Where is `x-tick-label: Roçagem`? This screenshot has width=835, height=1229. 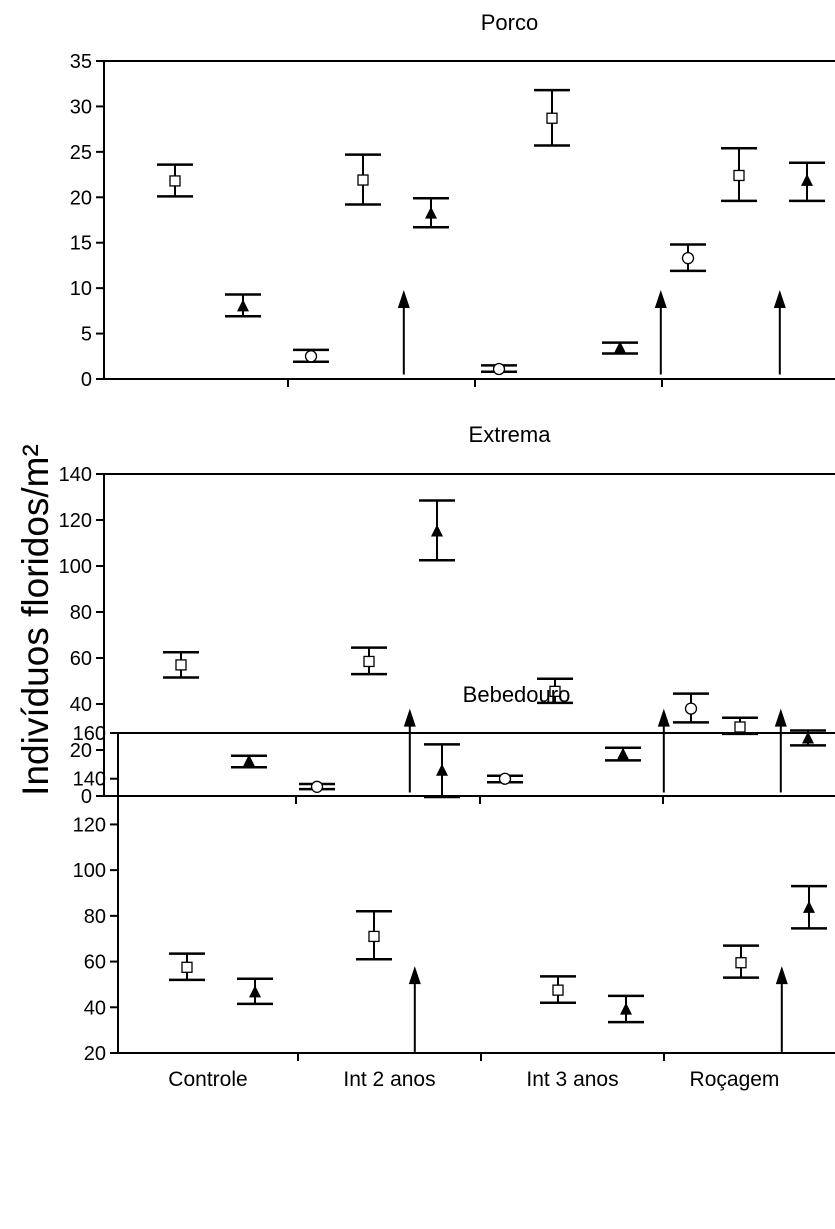 x-tick-label: Roçagem is located at coordinates (735, 1079).